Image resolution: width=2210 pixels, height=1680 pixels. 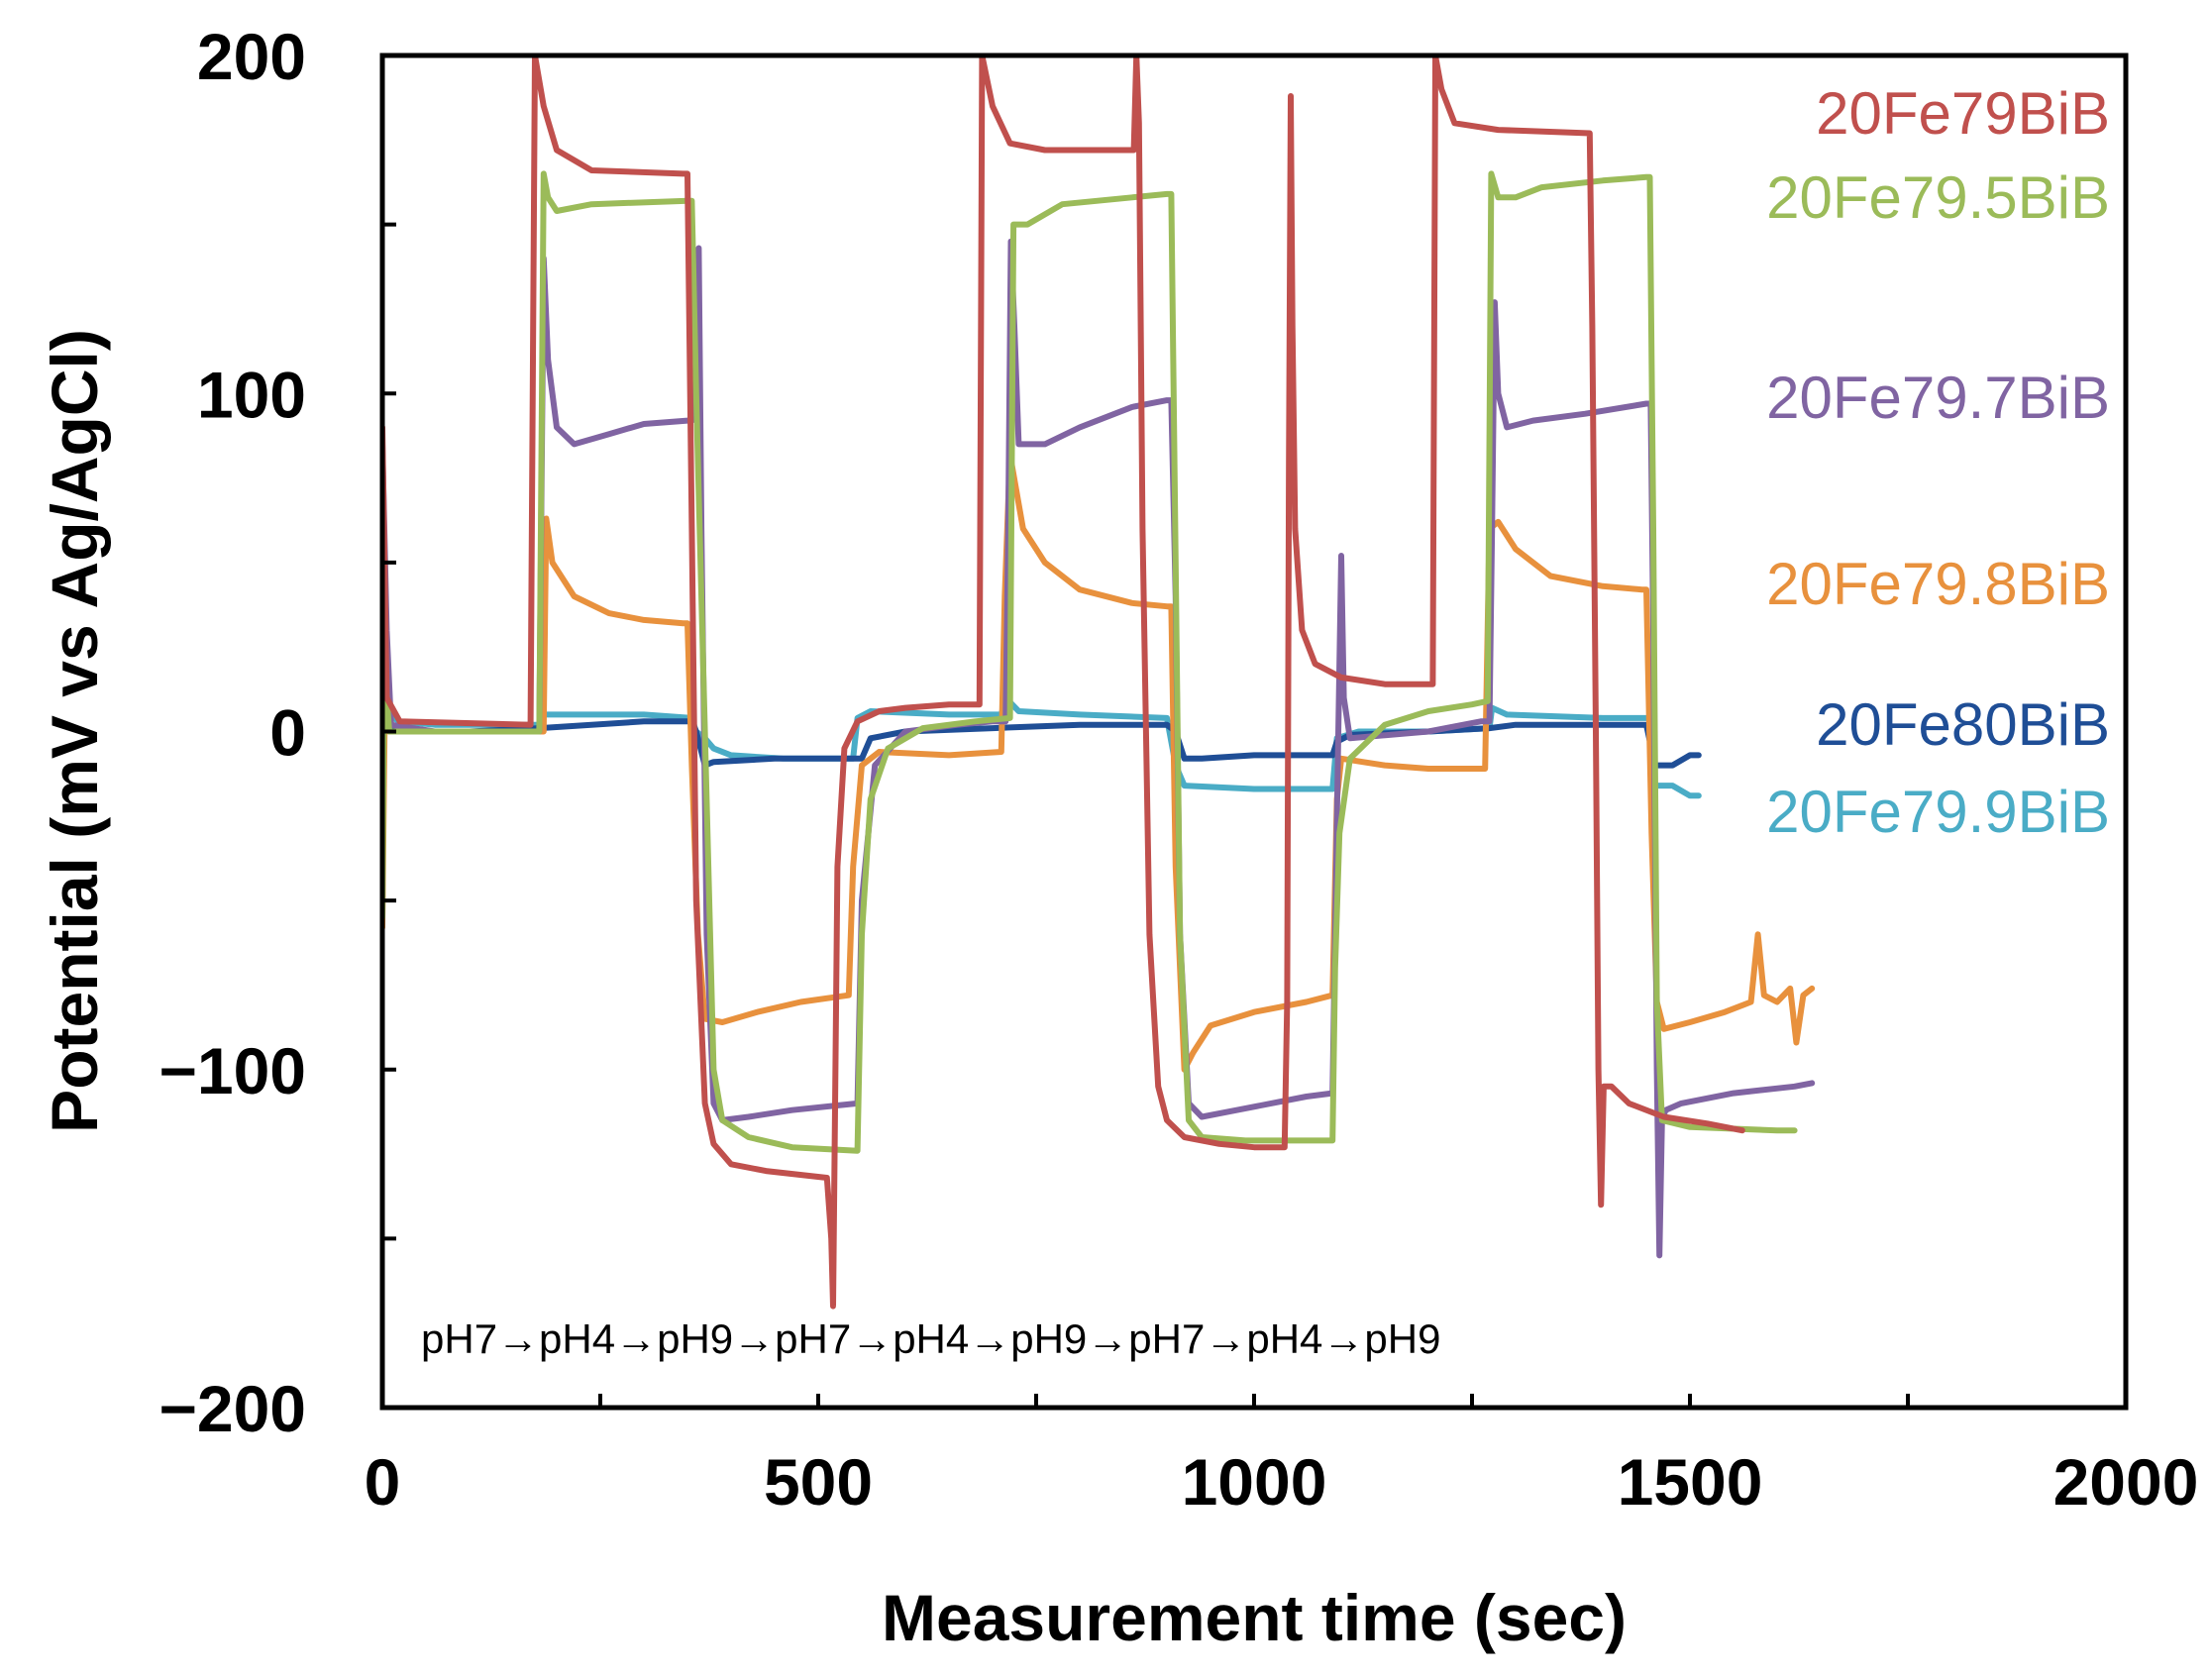 What do you see at coordinates (1254, 1617) in the screenshot?
I see `x-axis-title: Measurement time (sec)` at bounding box center [1254, 1617].